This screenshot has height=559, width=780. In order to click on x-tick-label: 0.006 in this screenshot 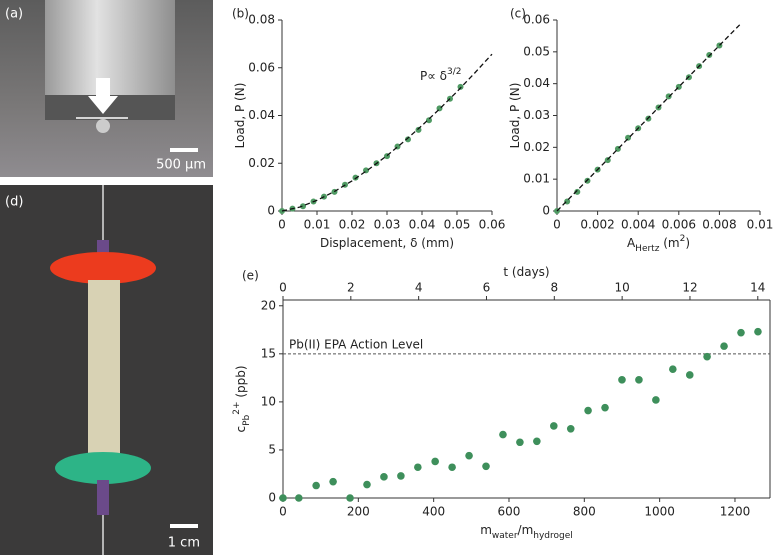, I will do `click(679, 225)`.